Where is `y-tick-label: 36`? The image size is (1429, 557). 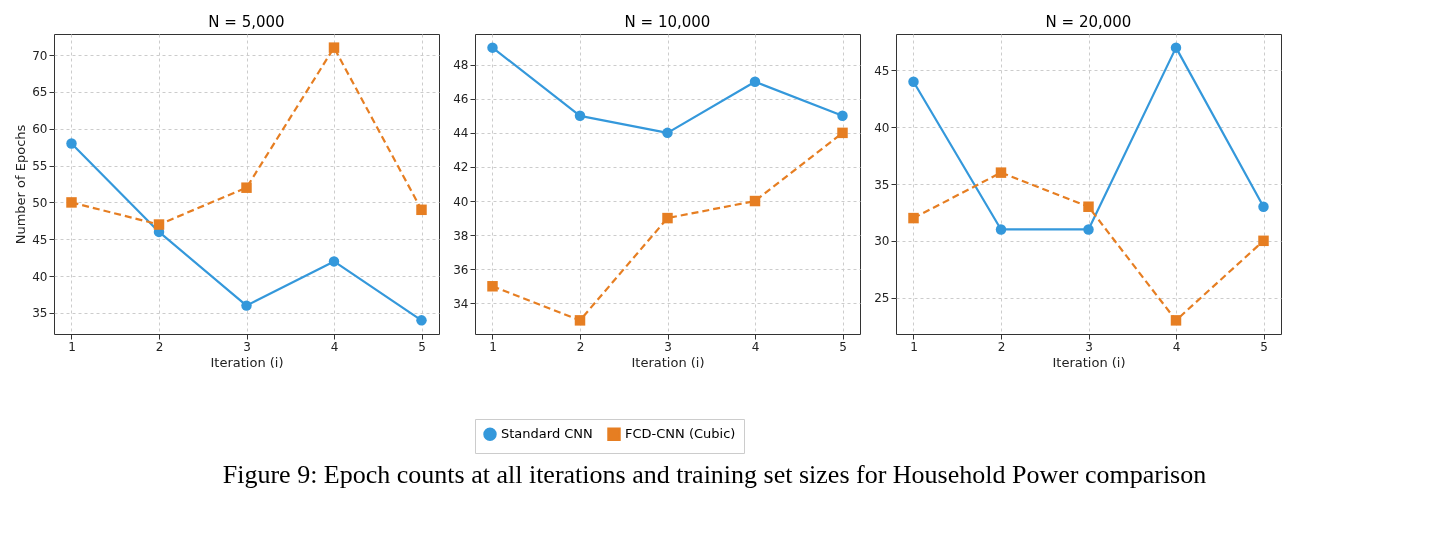 y-tick-label: 36 is located at coordinates (461, 269).